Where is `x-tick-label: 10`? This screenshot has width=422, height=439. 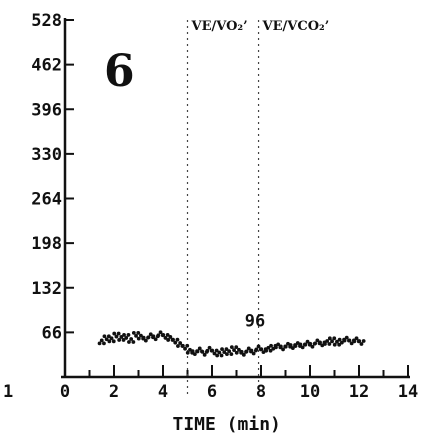
x-tick-label: 10 is located at coordinates (310, 392).